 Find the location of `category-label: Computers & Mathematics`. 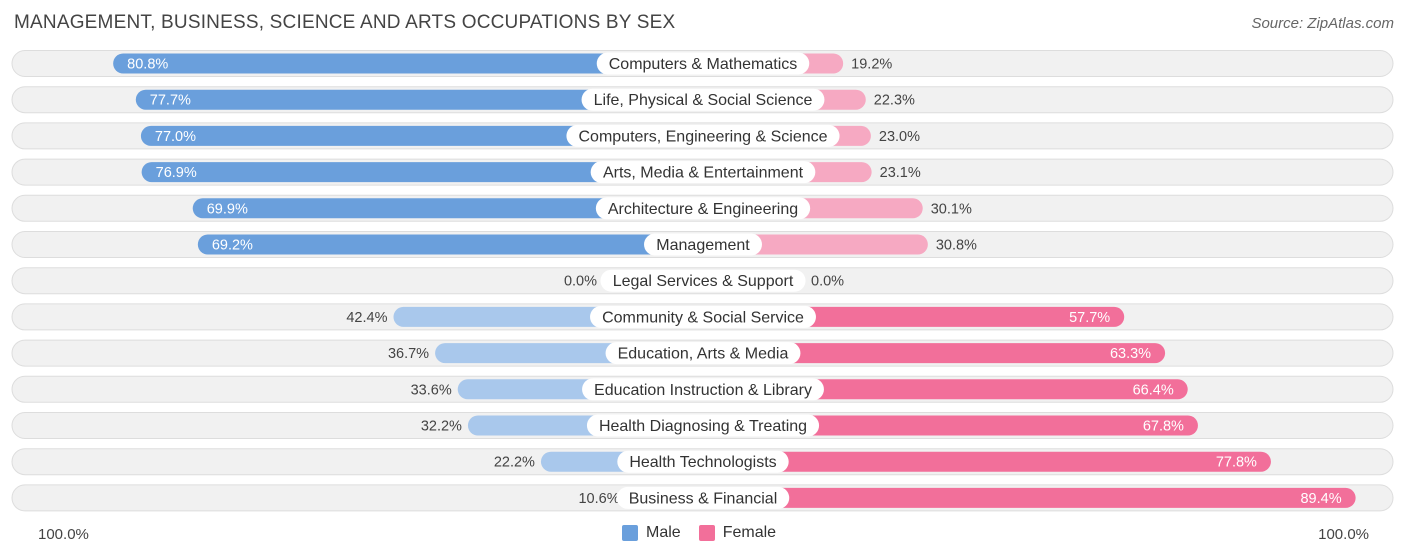

category-label: Computers & Mathematics is located at coordinates (703, 64).